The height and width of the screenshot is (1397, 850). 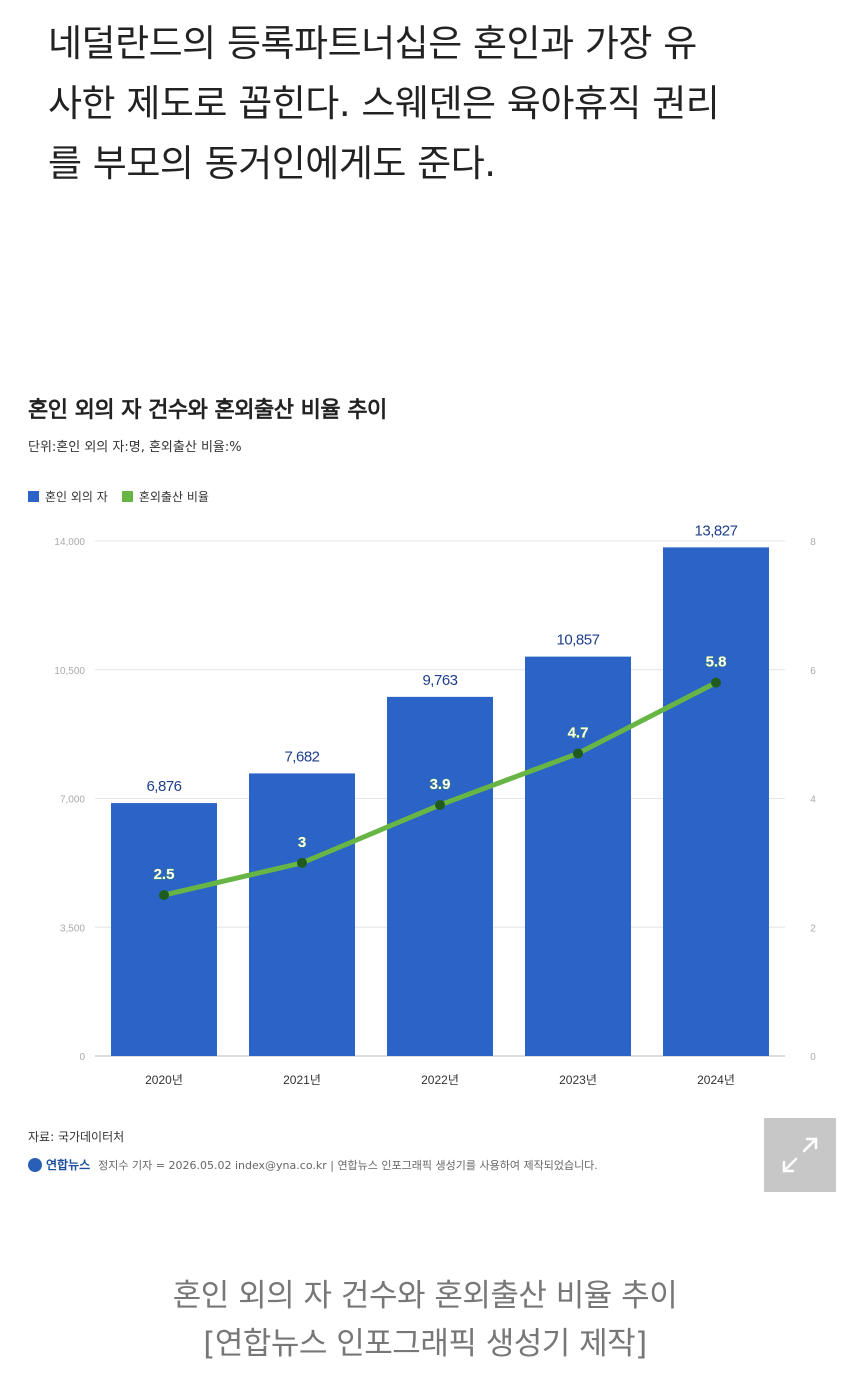 What do you see at coordinates (72, 800) in the screenshot?
I see `y-left-tick-label: 7,000` at bounding box center [72, 800].